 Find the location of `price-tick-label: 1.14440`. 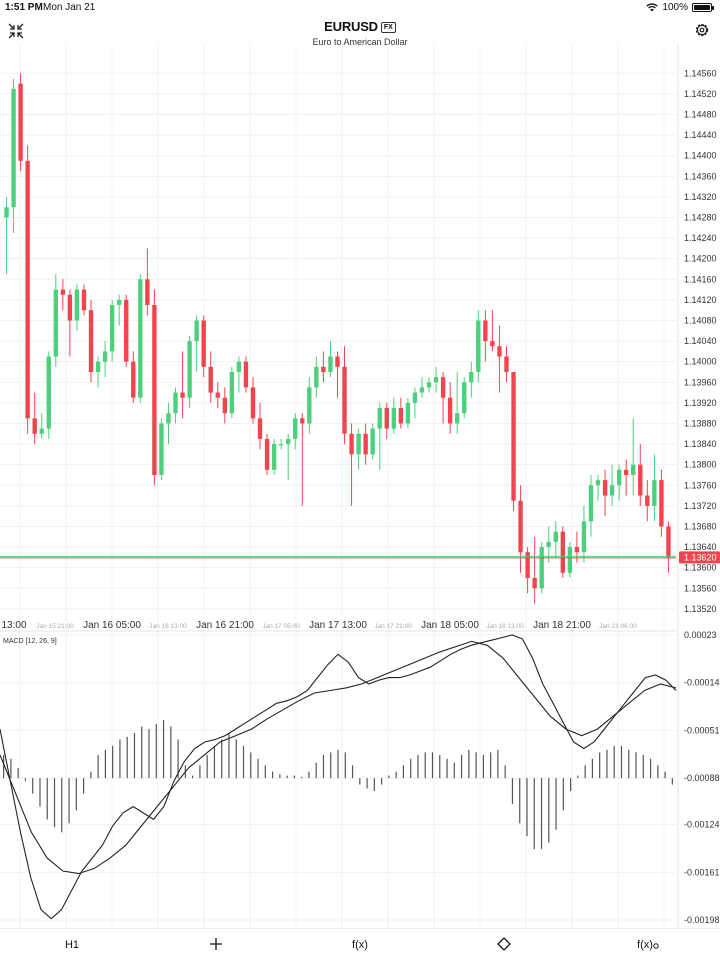

price-tick-label: 1.14440 is located at coordinates (700, 135).